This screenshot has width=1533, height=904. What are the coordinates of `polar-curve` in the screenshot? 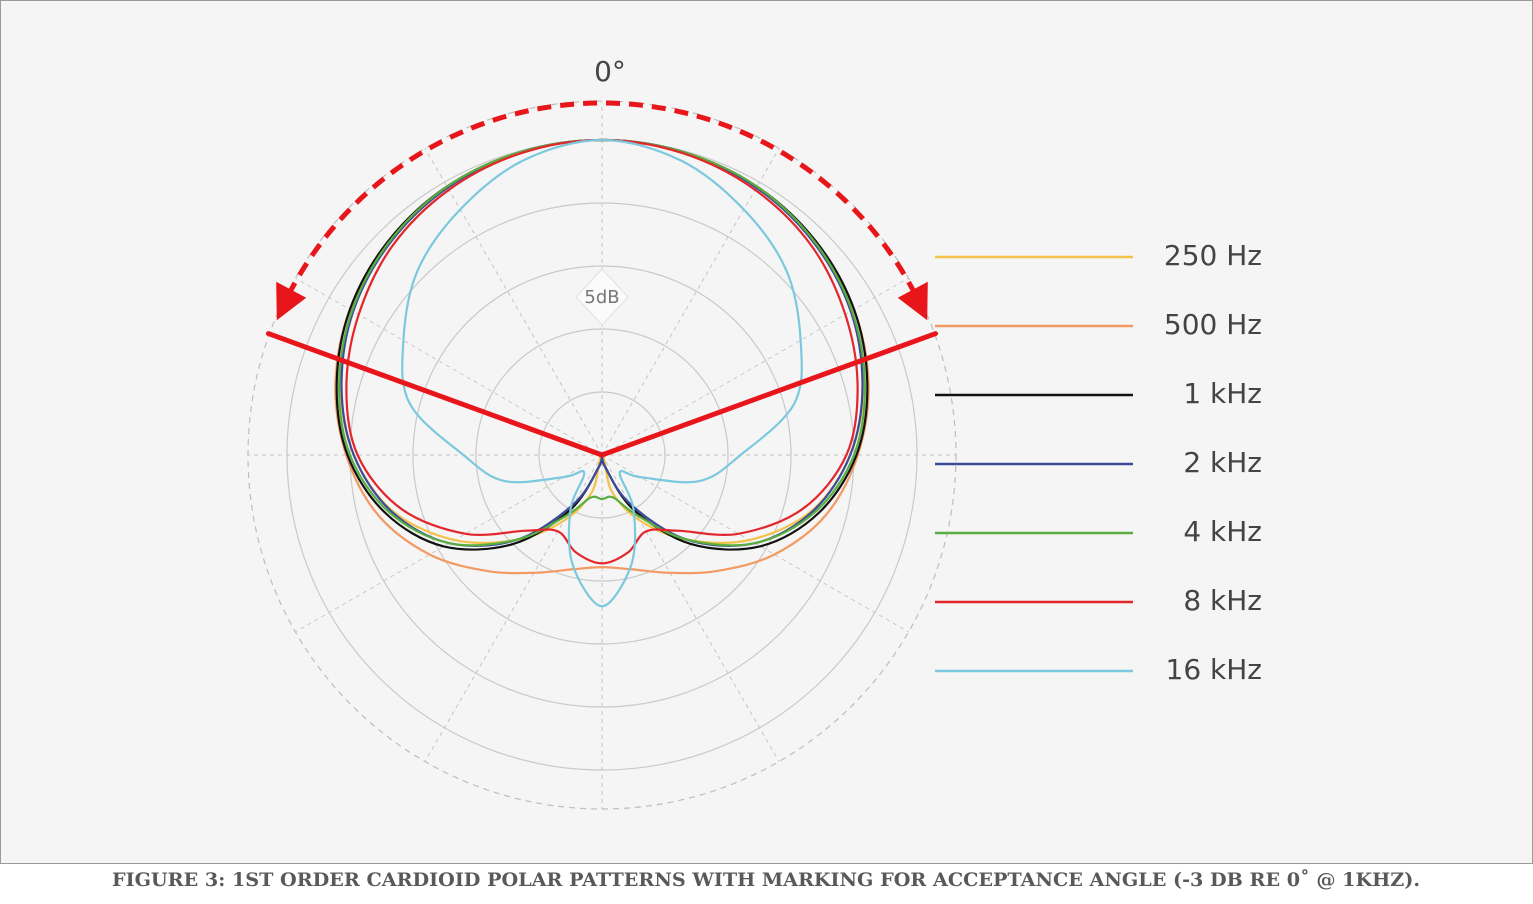 It's located at (602, 373).